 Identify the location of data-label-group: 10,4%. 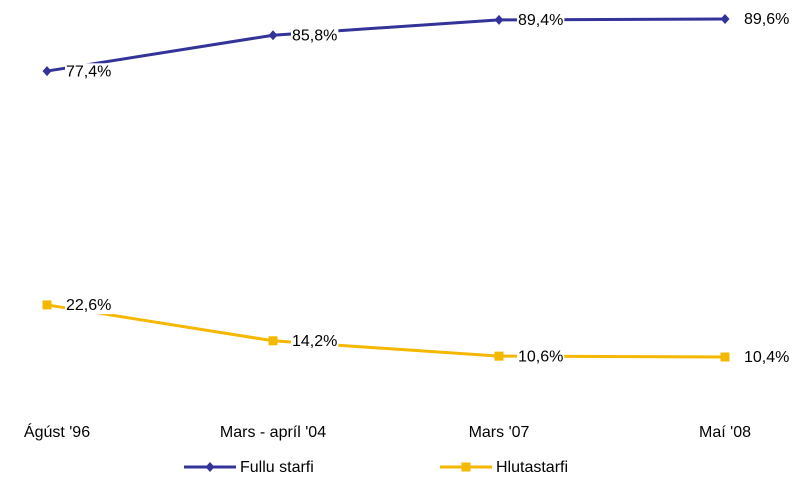
(767, 358).